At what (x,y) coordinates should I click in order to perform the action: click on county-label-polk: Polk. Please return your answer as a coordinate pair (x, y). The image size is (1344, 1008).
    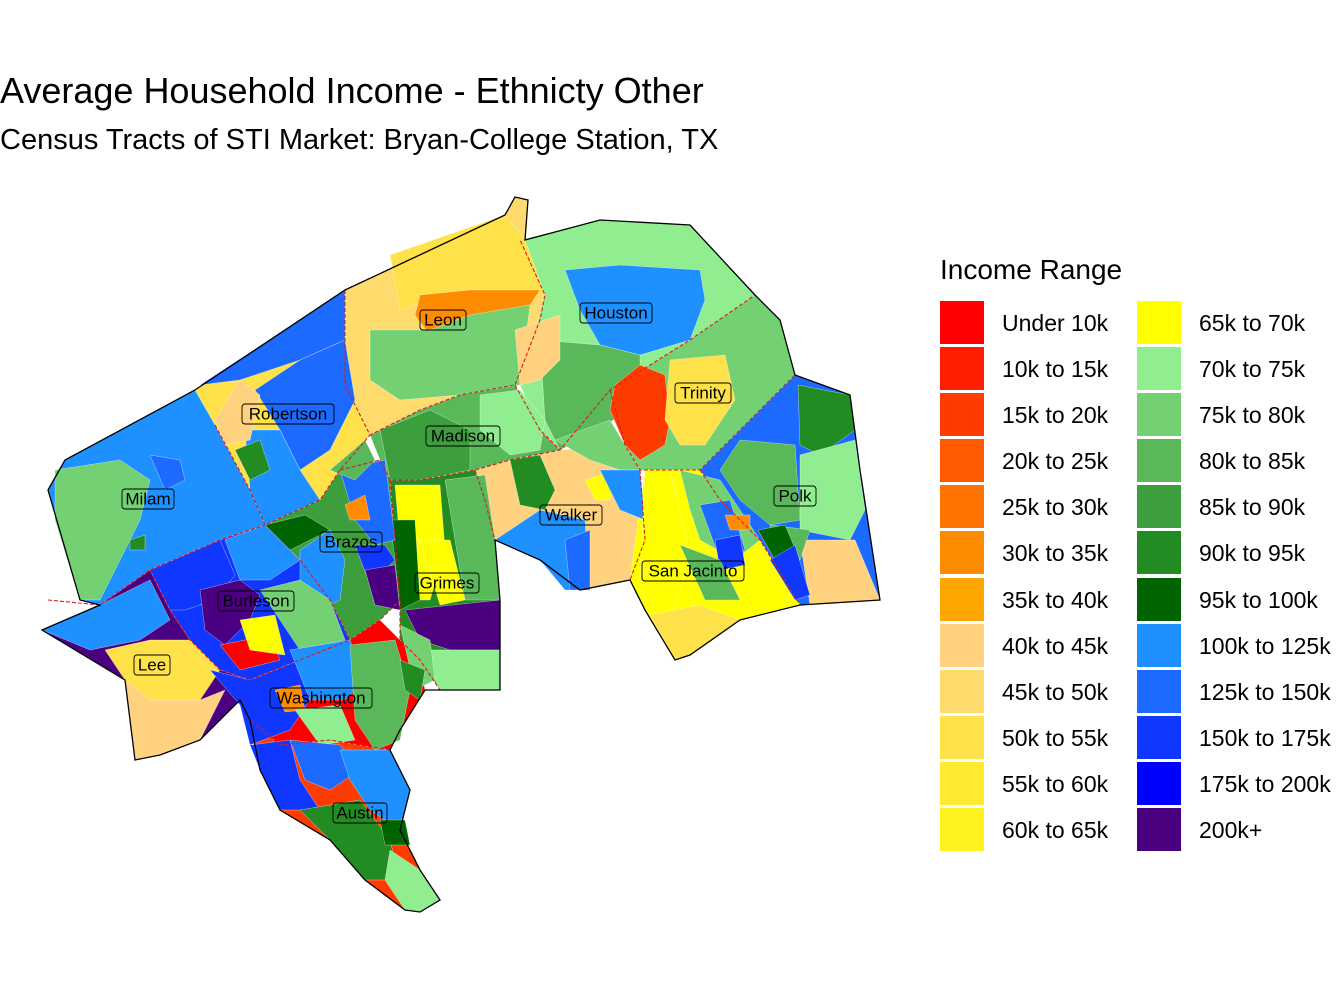
    Looking at the image, I should click on (795, 496).